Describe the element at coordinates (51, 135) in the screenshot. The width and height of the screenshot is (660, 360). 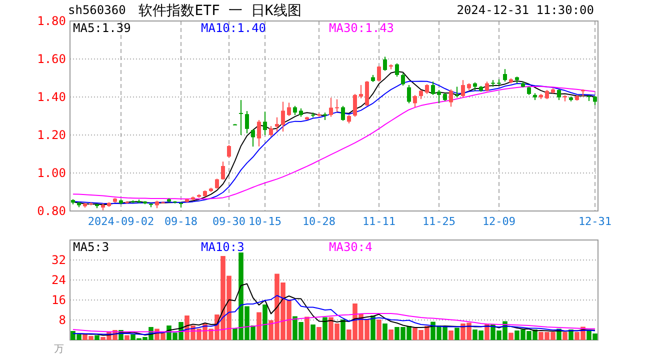
I see `y-tick-label: 1.20` at that location.